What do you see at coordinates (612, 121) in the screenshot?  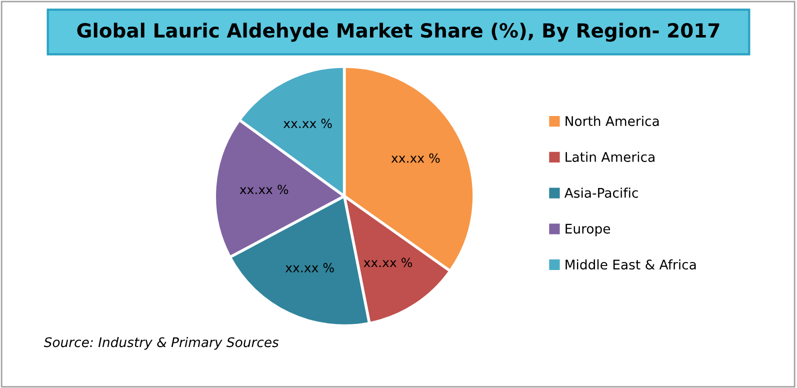 I see `legend-label: North America` at bounding box center [612, 121].